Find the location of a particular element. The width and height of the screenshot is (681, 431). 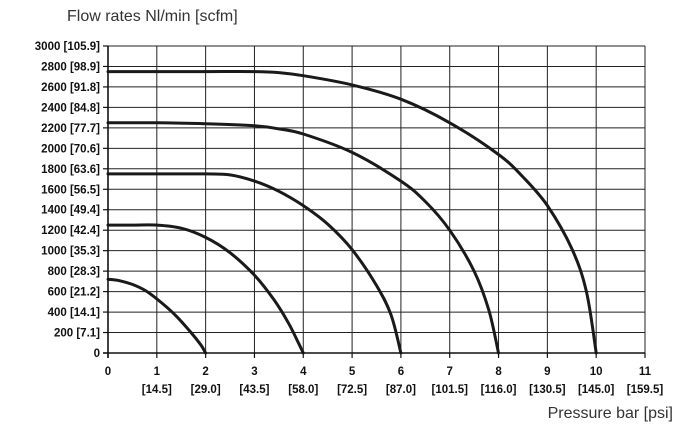

y-tick-label: 2000 [70.6] is located at coordinates (70, 149).